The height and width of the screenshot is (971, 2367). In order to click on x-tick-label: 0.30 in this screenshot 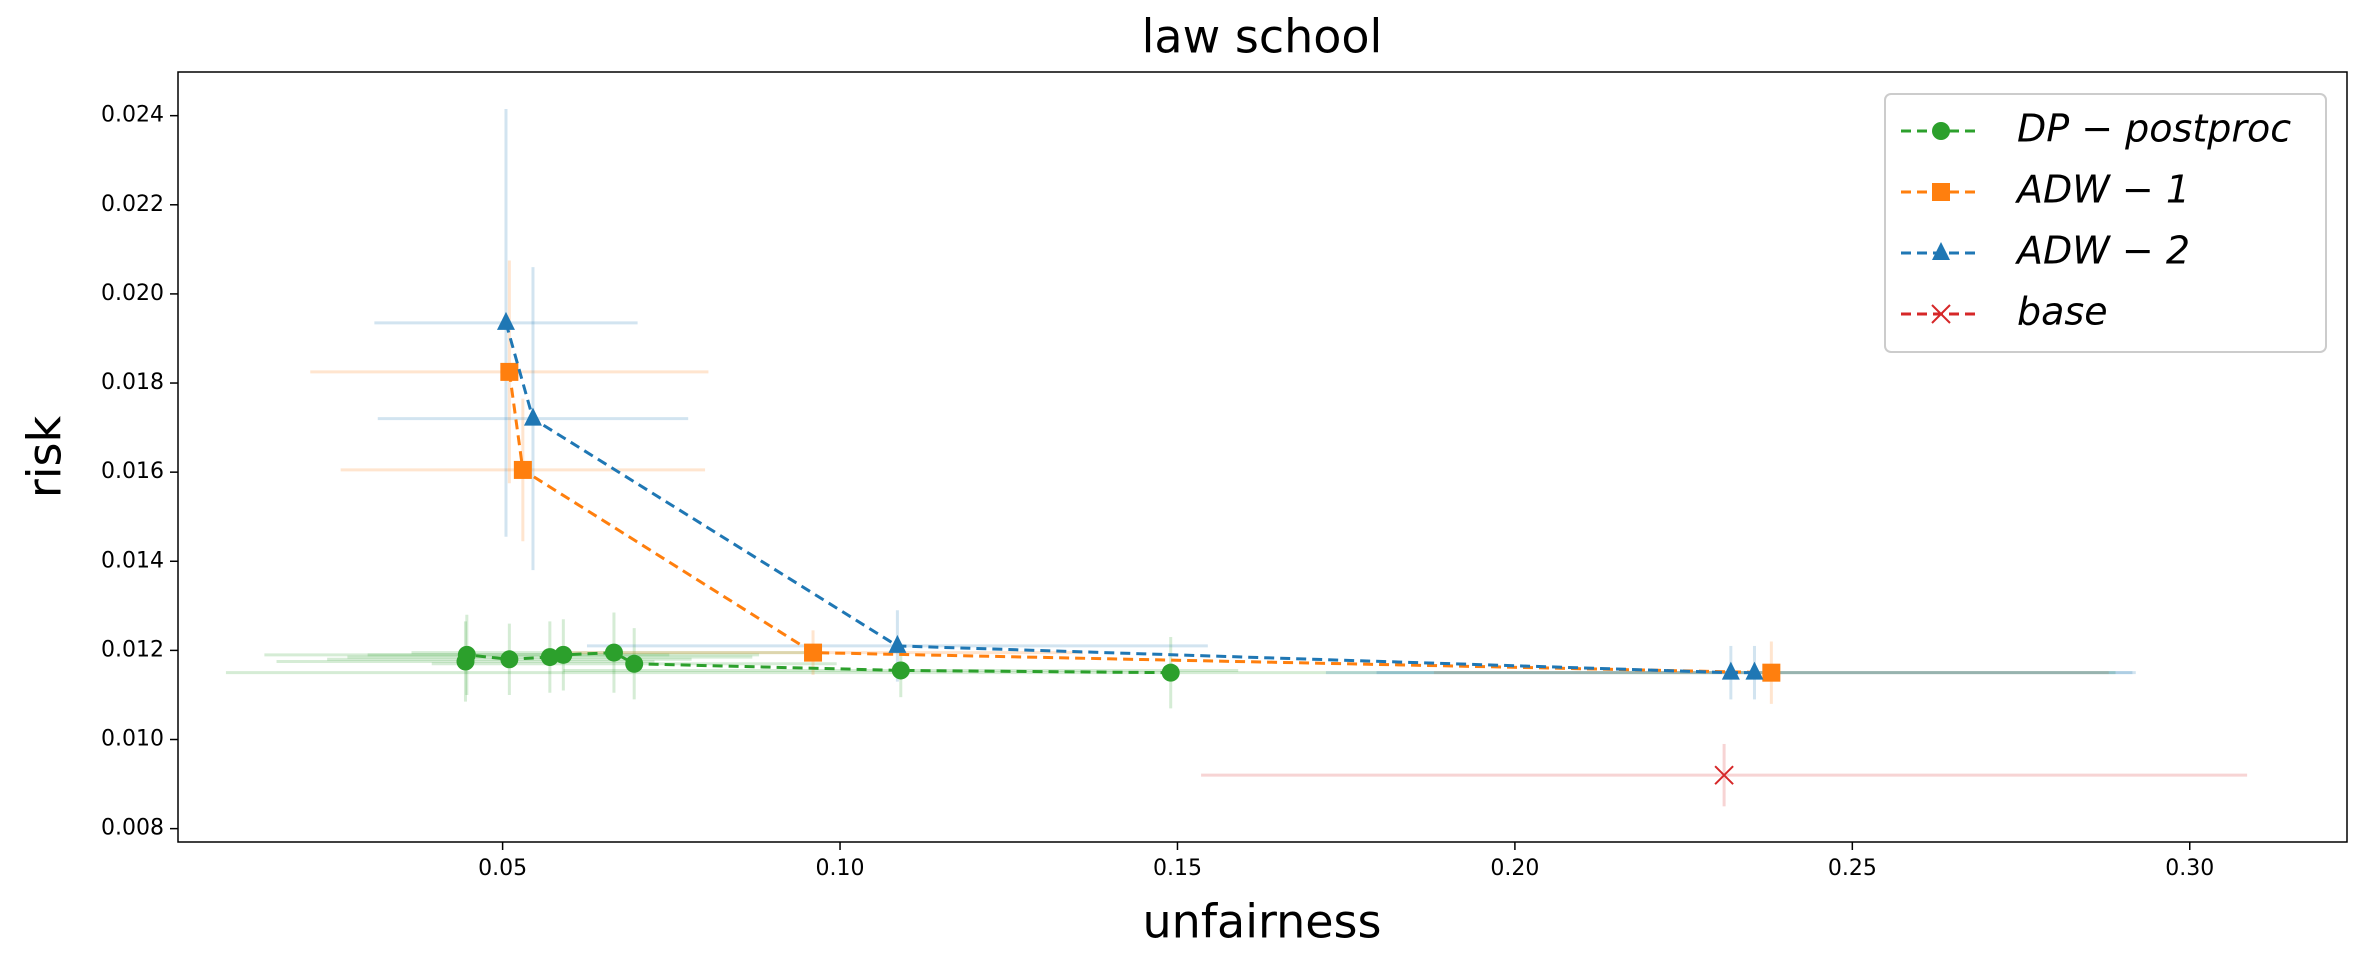, I will do `click(2189, 868)`.